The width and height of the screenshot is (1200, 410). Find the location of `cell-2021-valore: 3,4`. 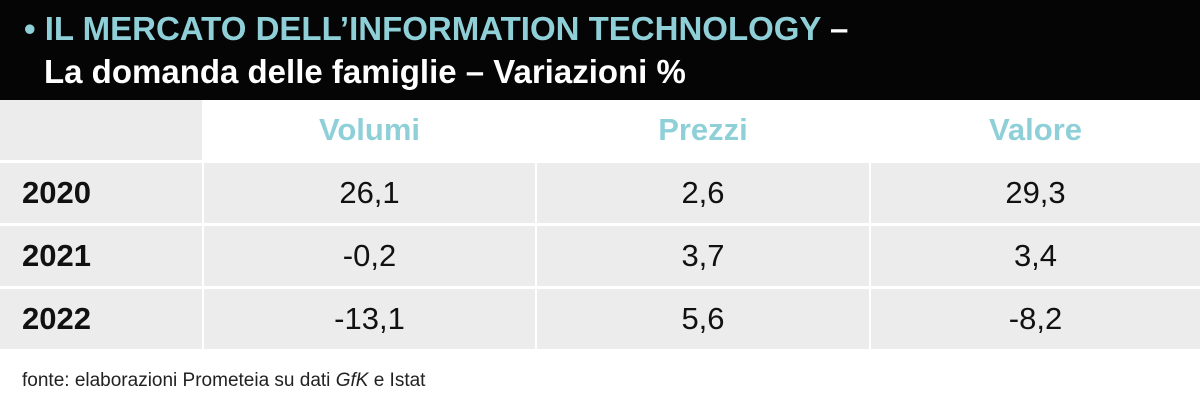

cell-2021-valore: 3,4 is located at coordinates (1035, 256).